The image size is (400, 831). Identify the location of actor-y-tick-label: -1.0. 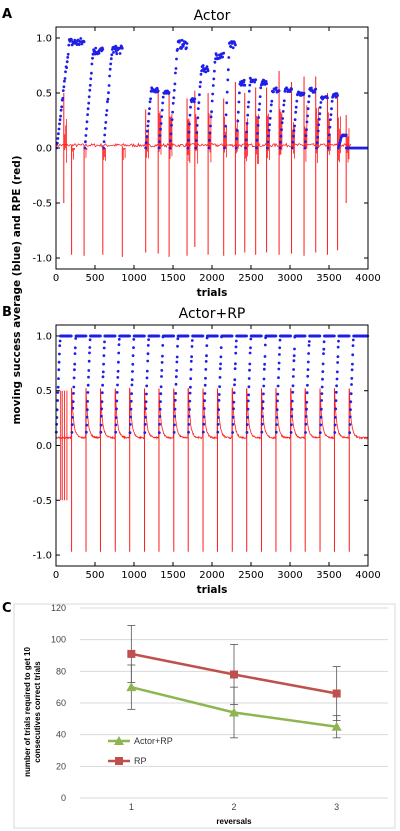
(42, 259).